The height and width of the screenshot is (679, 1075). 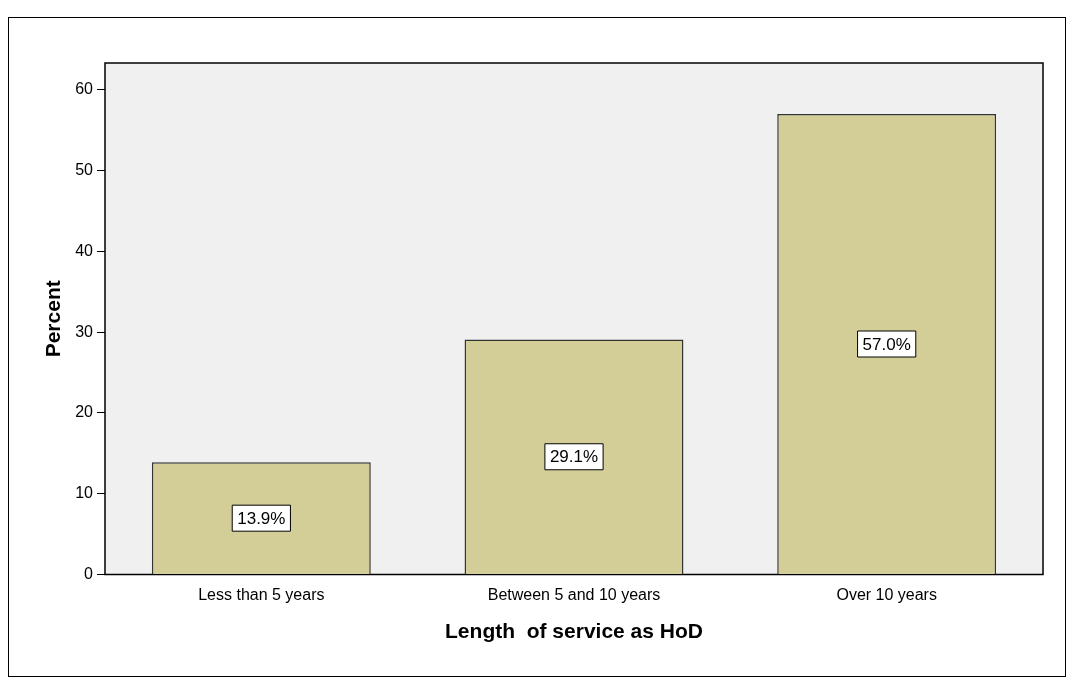 I want to click on data-label: 13.9%, so click(x=261, y=518).